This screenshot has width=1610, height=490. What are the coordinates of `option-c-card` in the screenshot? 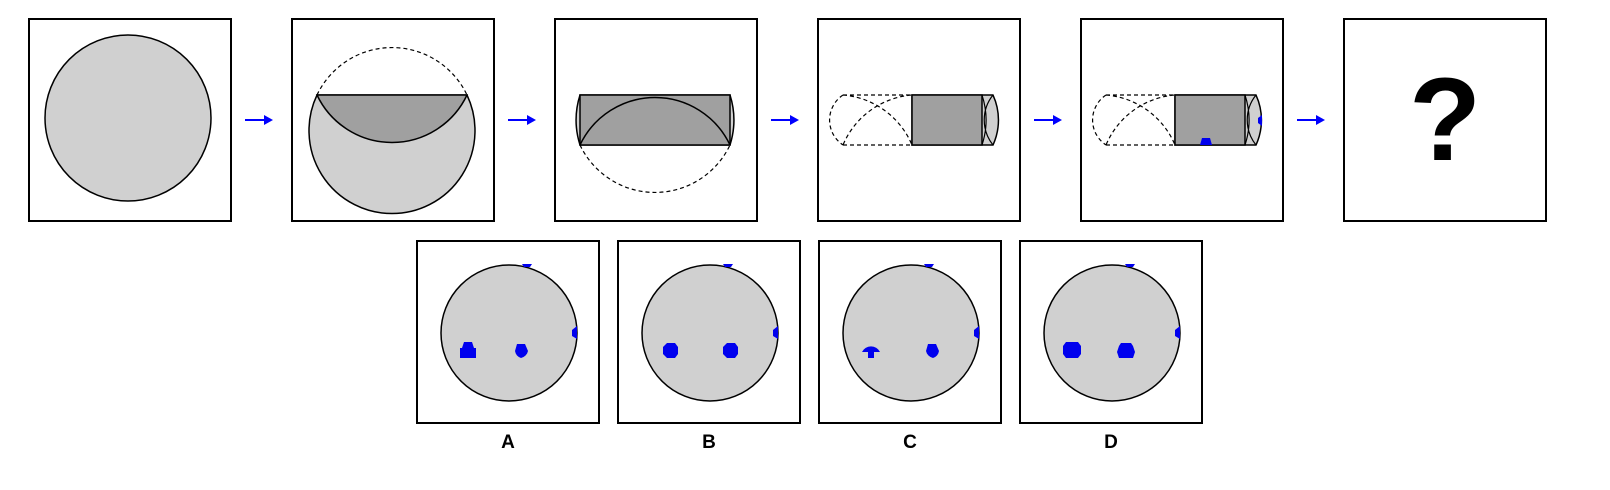 It's located at (910, 332).